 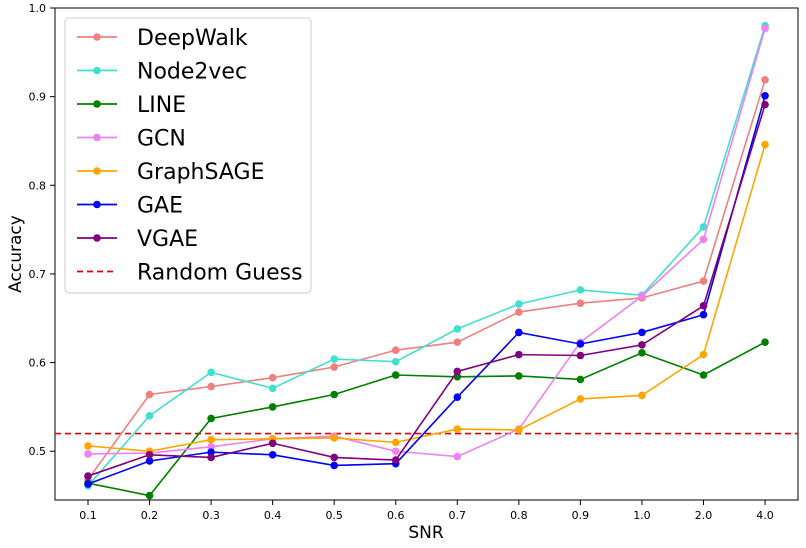 What do you see at coordinates (97, 204) in the screenshot?
I see `legend-marker-gae` at bounding box center [97, 204].